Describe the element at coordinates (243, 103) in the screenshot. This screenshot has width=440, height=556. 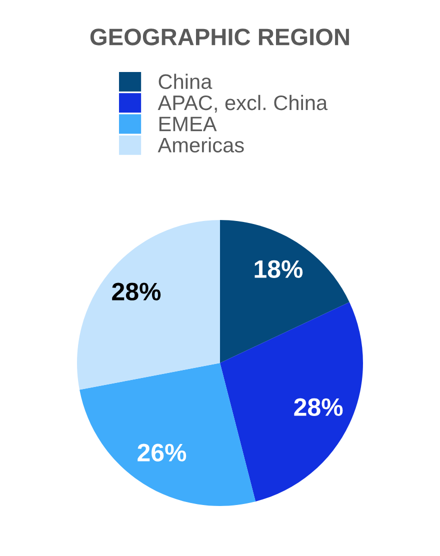
I see `legend-label: APAC, excl. China` at that location.